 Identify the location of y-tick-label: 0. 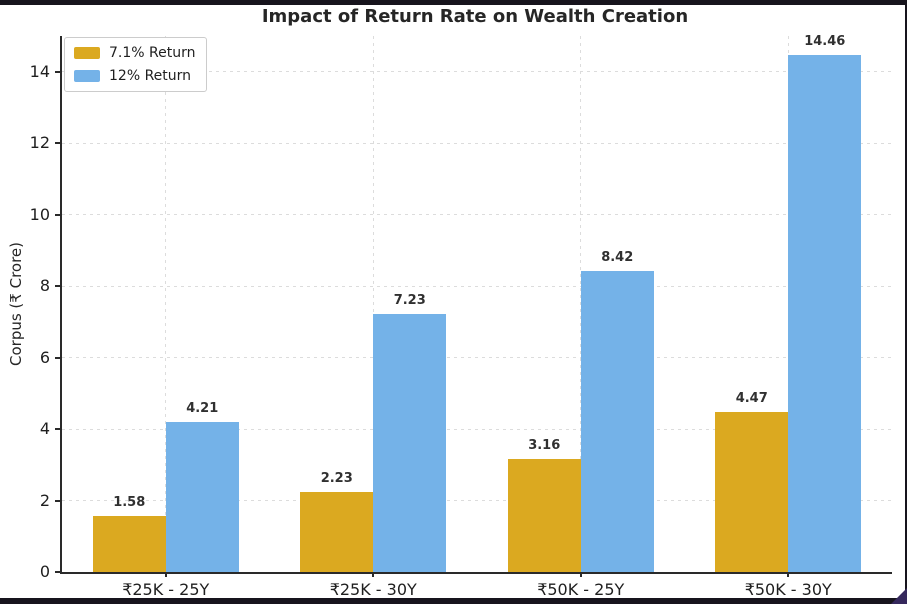
(44, 571).